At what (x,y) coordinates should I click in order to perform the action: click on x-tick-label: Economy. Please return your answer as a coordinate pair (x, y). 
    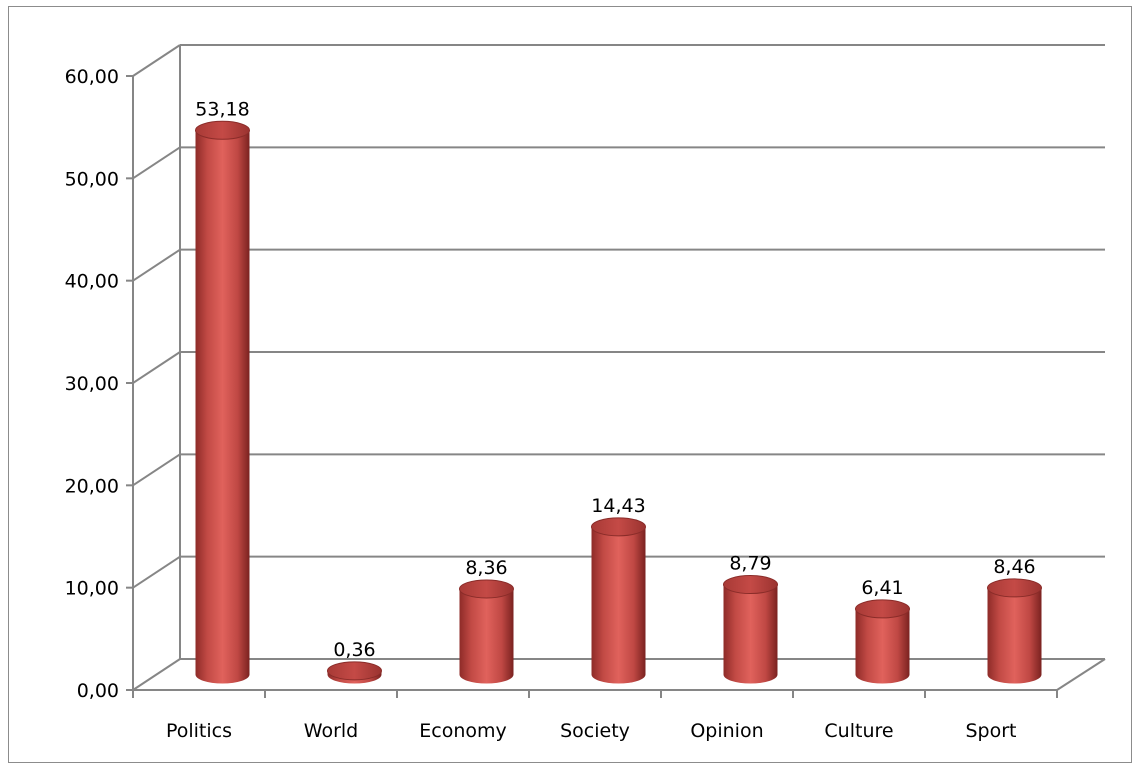
    Looking at the image, I should click on (463, 731).